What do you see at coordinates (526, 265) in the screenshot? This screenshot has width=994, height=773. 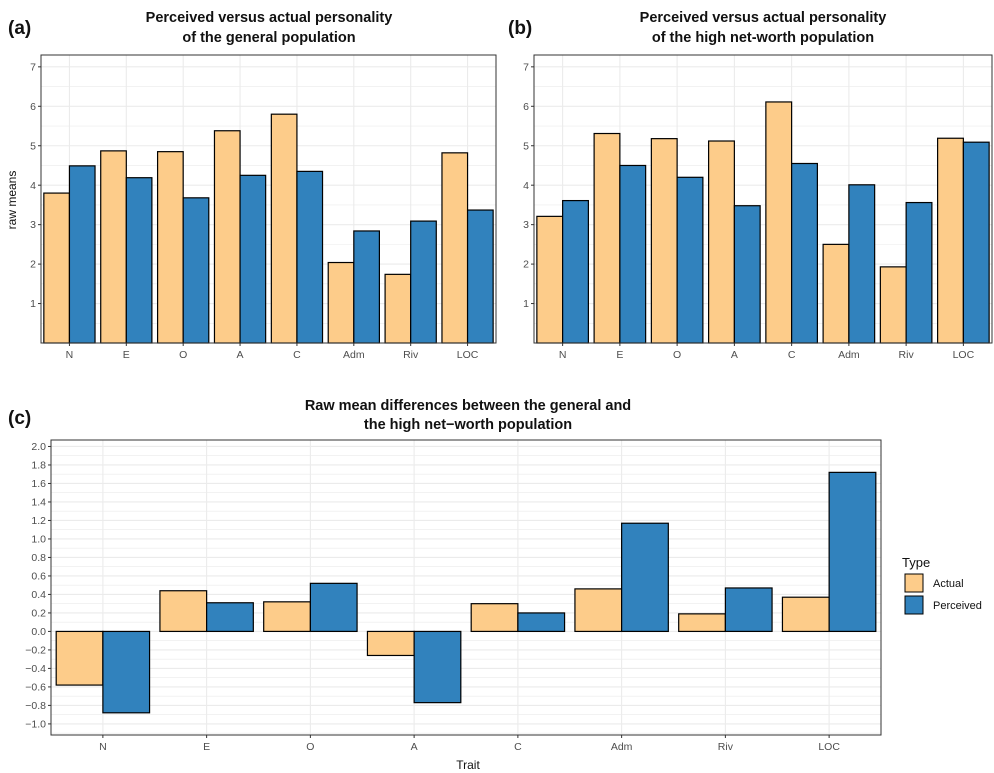 I see `panel-b-y-tick-label: 2` at bounding box center [526, 265].